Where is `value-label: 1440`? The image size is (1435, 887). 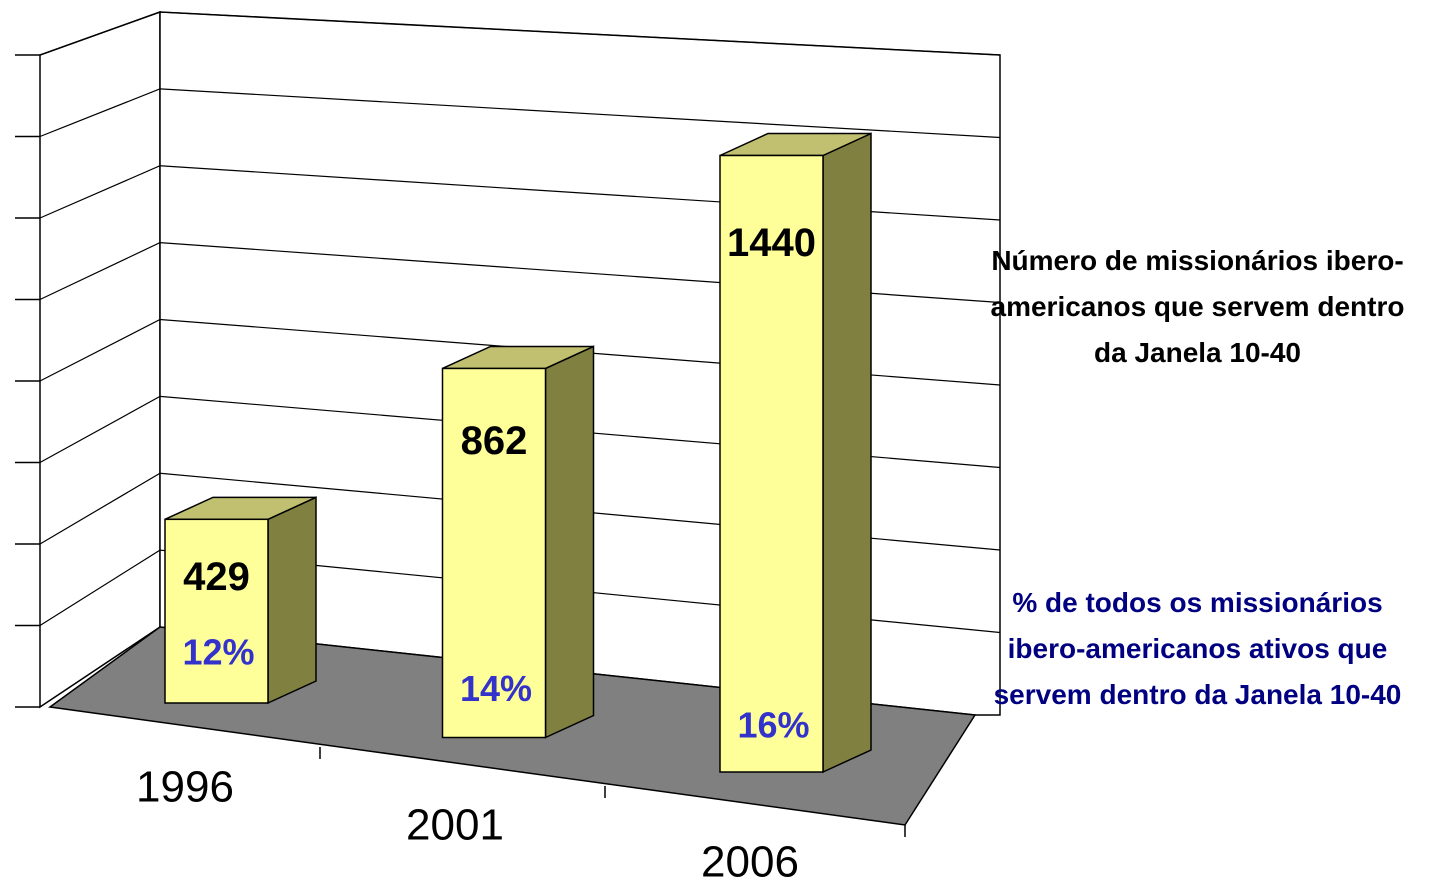
value-label: 1440 is located at coordinates (771, 243).